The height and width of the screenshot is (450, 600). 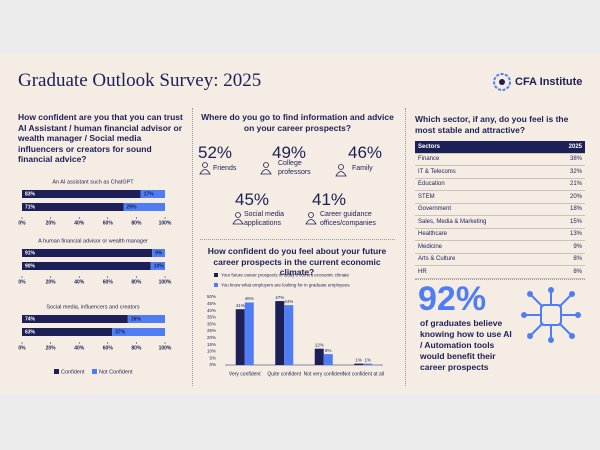 What do you see at coordinates (252, 199) in the screenshot?
I see `stat-value: 45%` at bounding box center [252, 199].